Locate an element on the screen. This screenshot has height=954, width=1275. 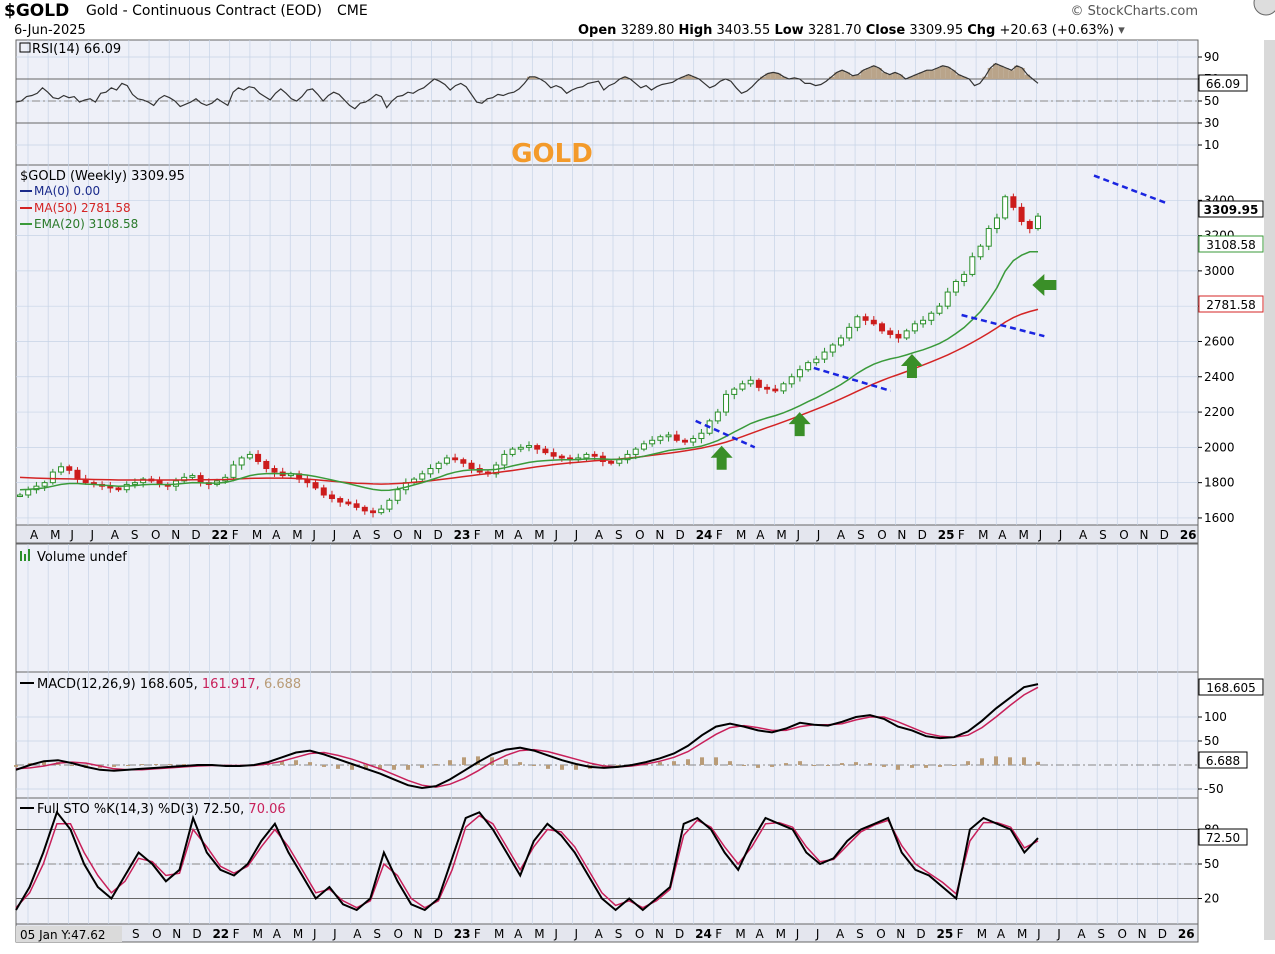
volume-panel is located at coordinates (607, 608).